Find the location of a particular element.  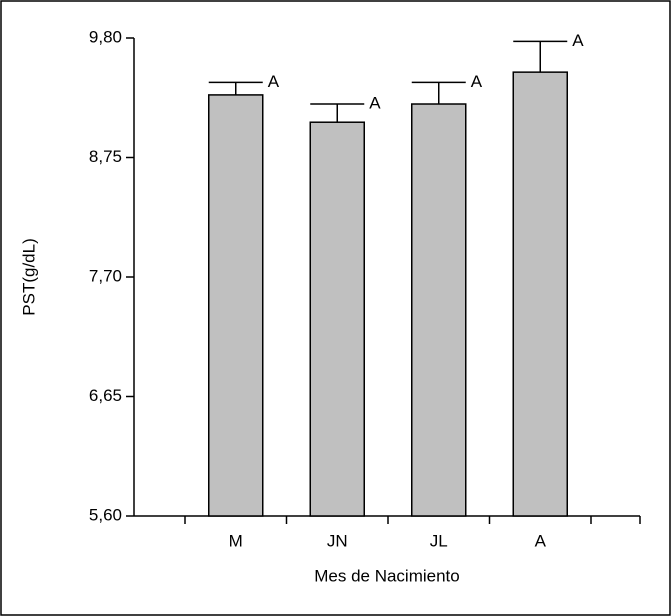

y-tick-label: 9,80 is located at coordinates (105, 36).